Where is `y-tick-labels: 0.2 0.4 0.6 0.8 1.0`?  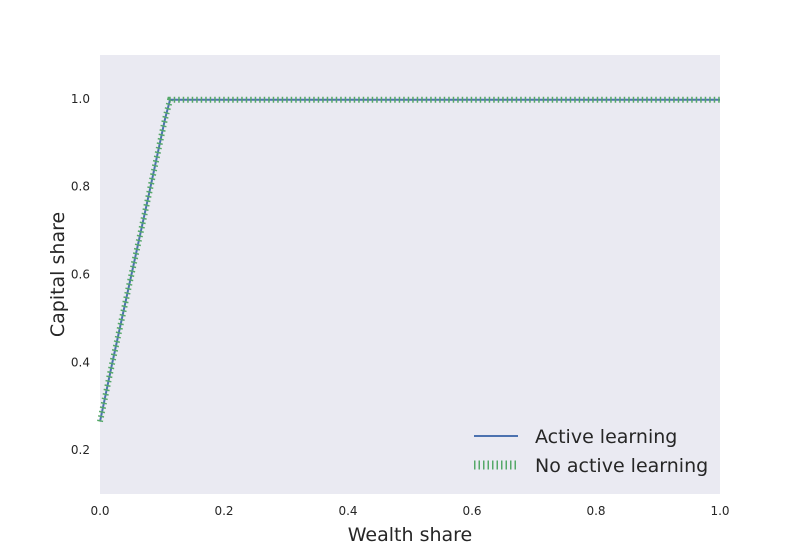 y-tick-labels: 0.2 0.4 0.6 0.8 1.0 is located at coordinates (80, 274).